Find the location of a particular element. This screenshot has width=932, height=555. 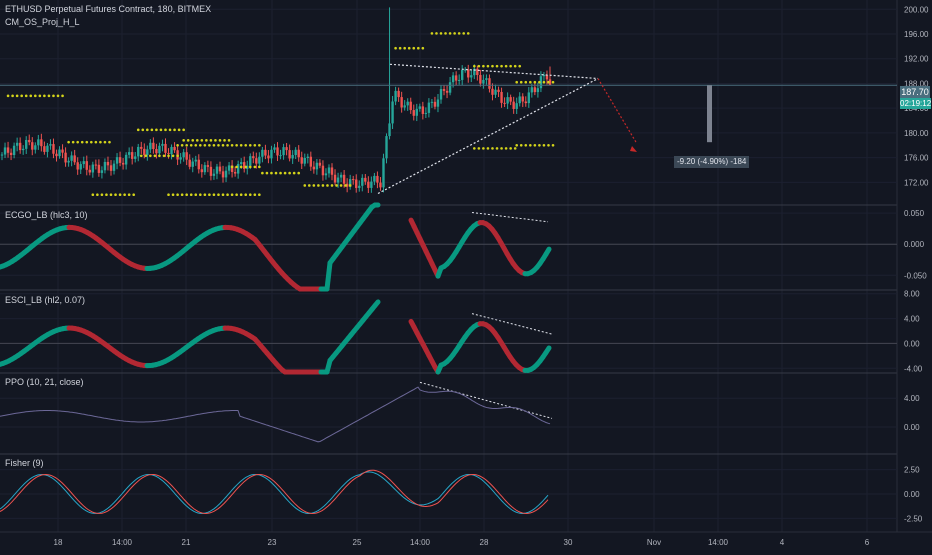

fisher-pane-title: Fisher (9) is located at coordinates (24, 463).